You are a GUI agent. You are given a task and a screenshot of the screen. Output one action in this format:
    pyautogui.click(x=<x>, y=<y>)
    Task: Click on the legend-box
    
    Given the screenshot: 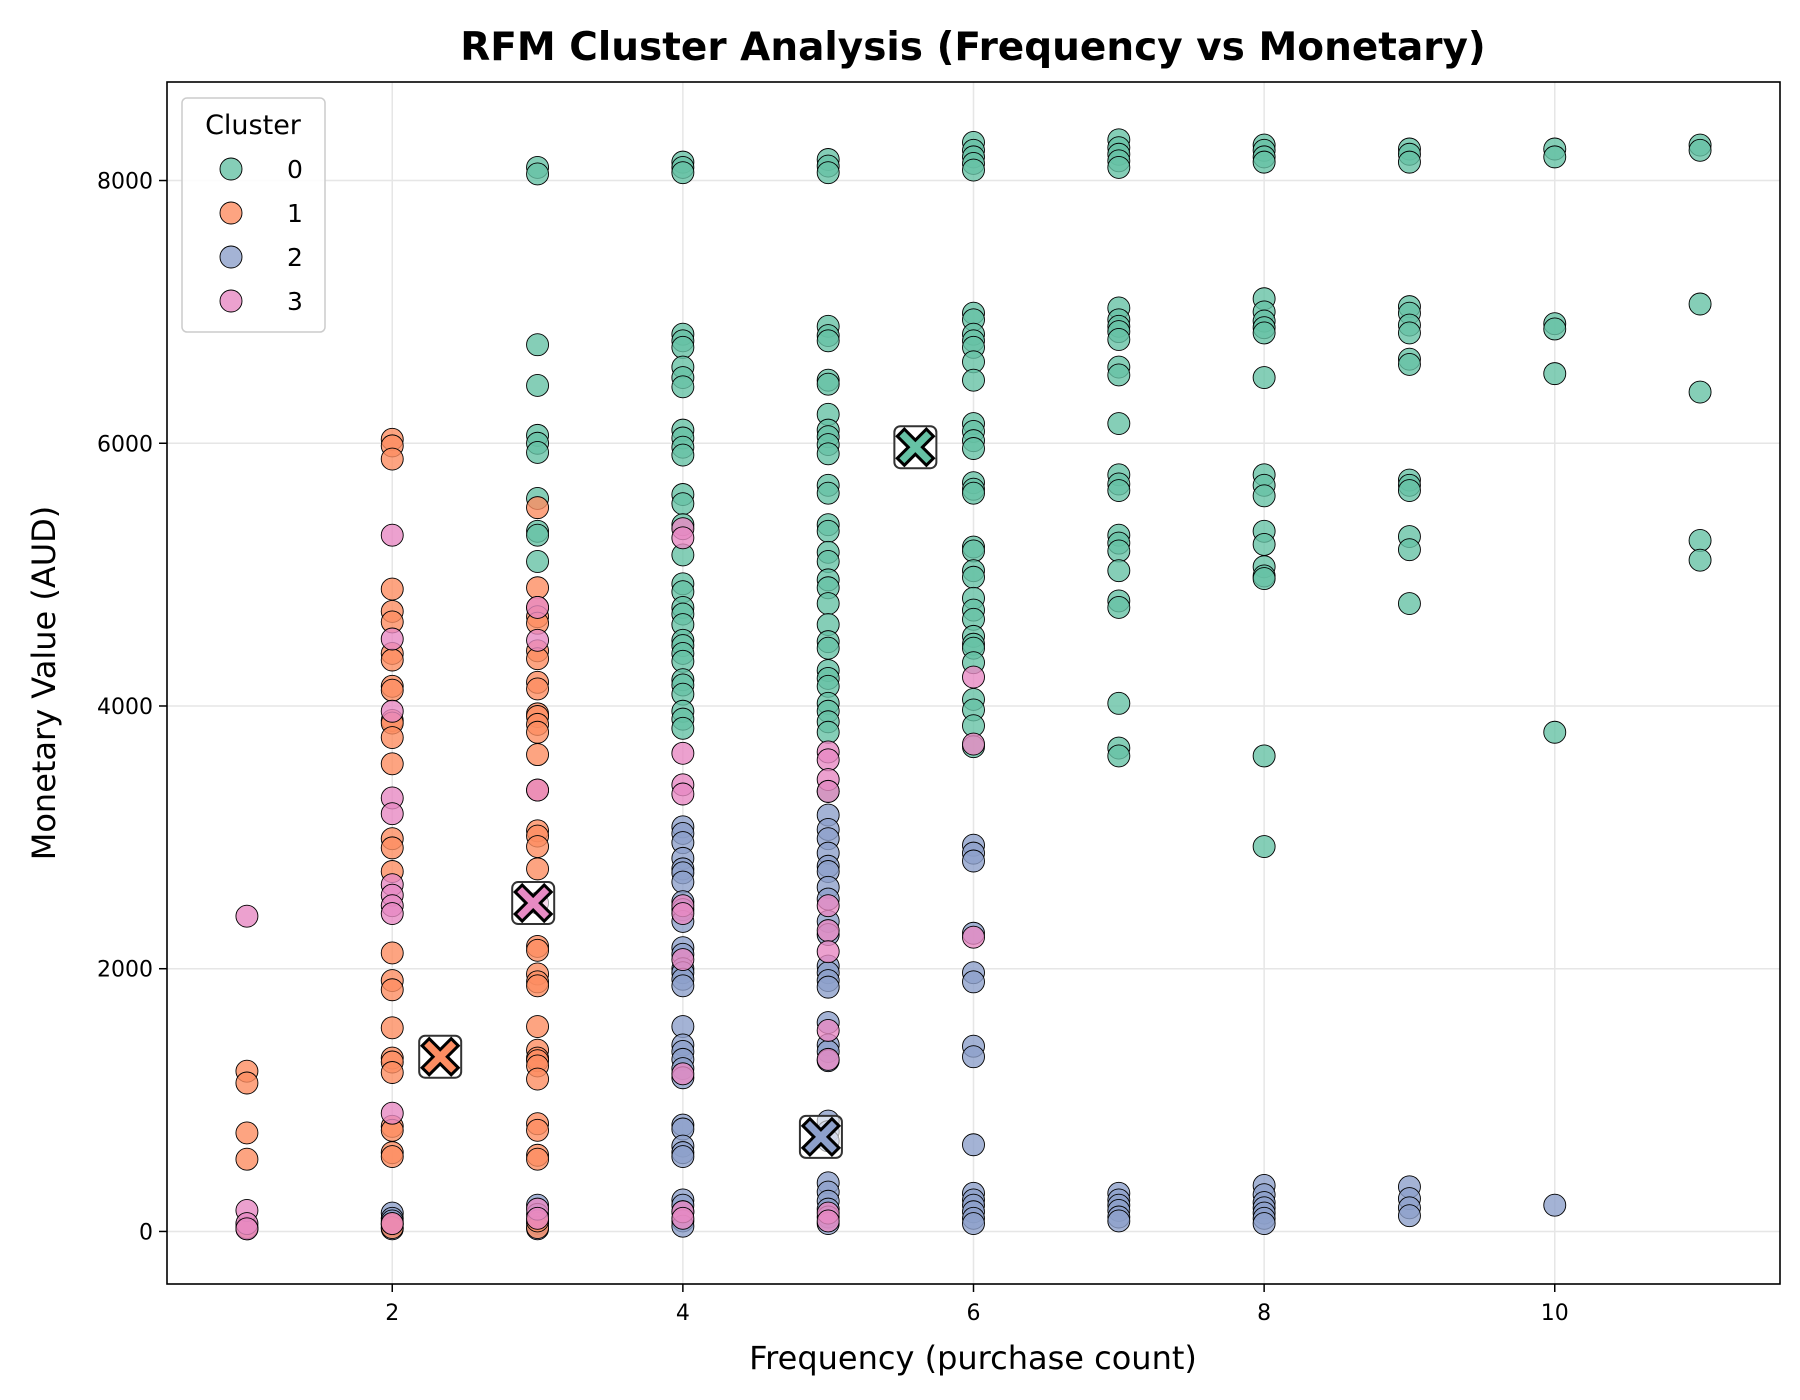 What is the action you would take?
    pyautogui.click(x=253, y=215)
    